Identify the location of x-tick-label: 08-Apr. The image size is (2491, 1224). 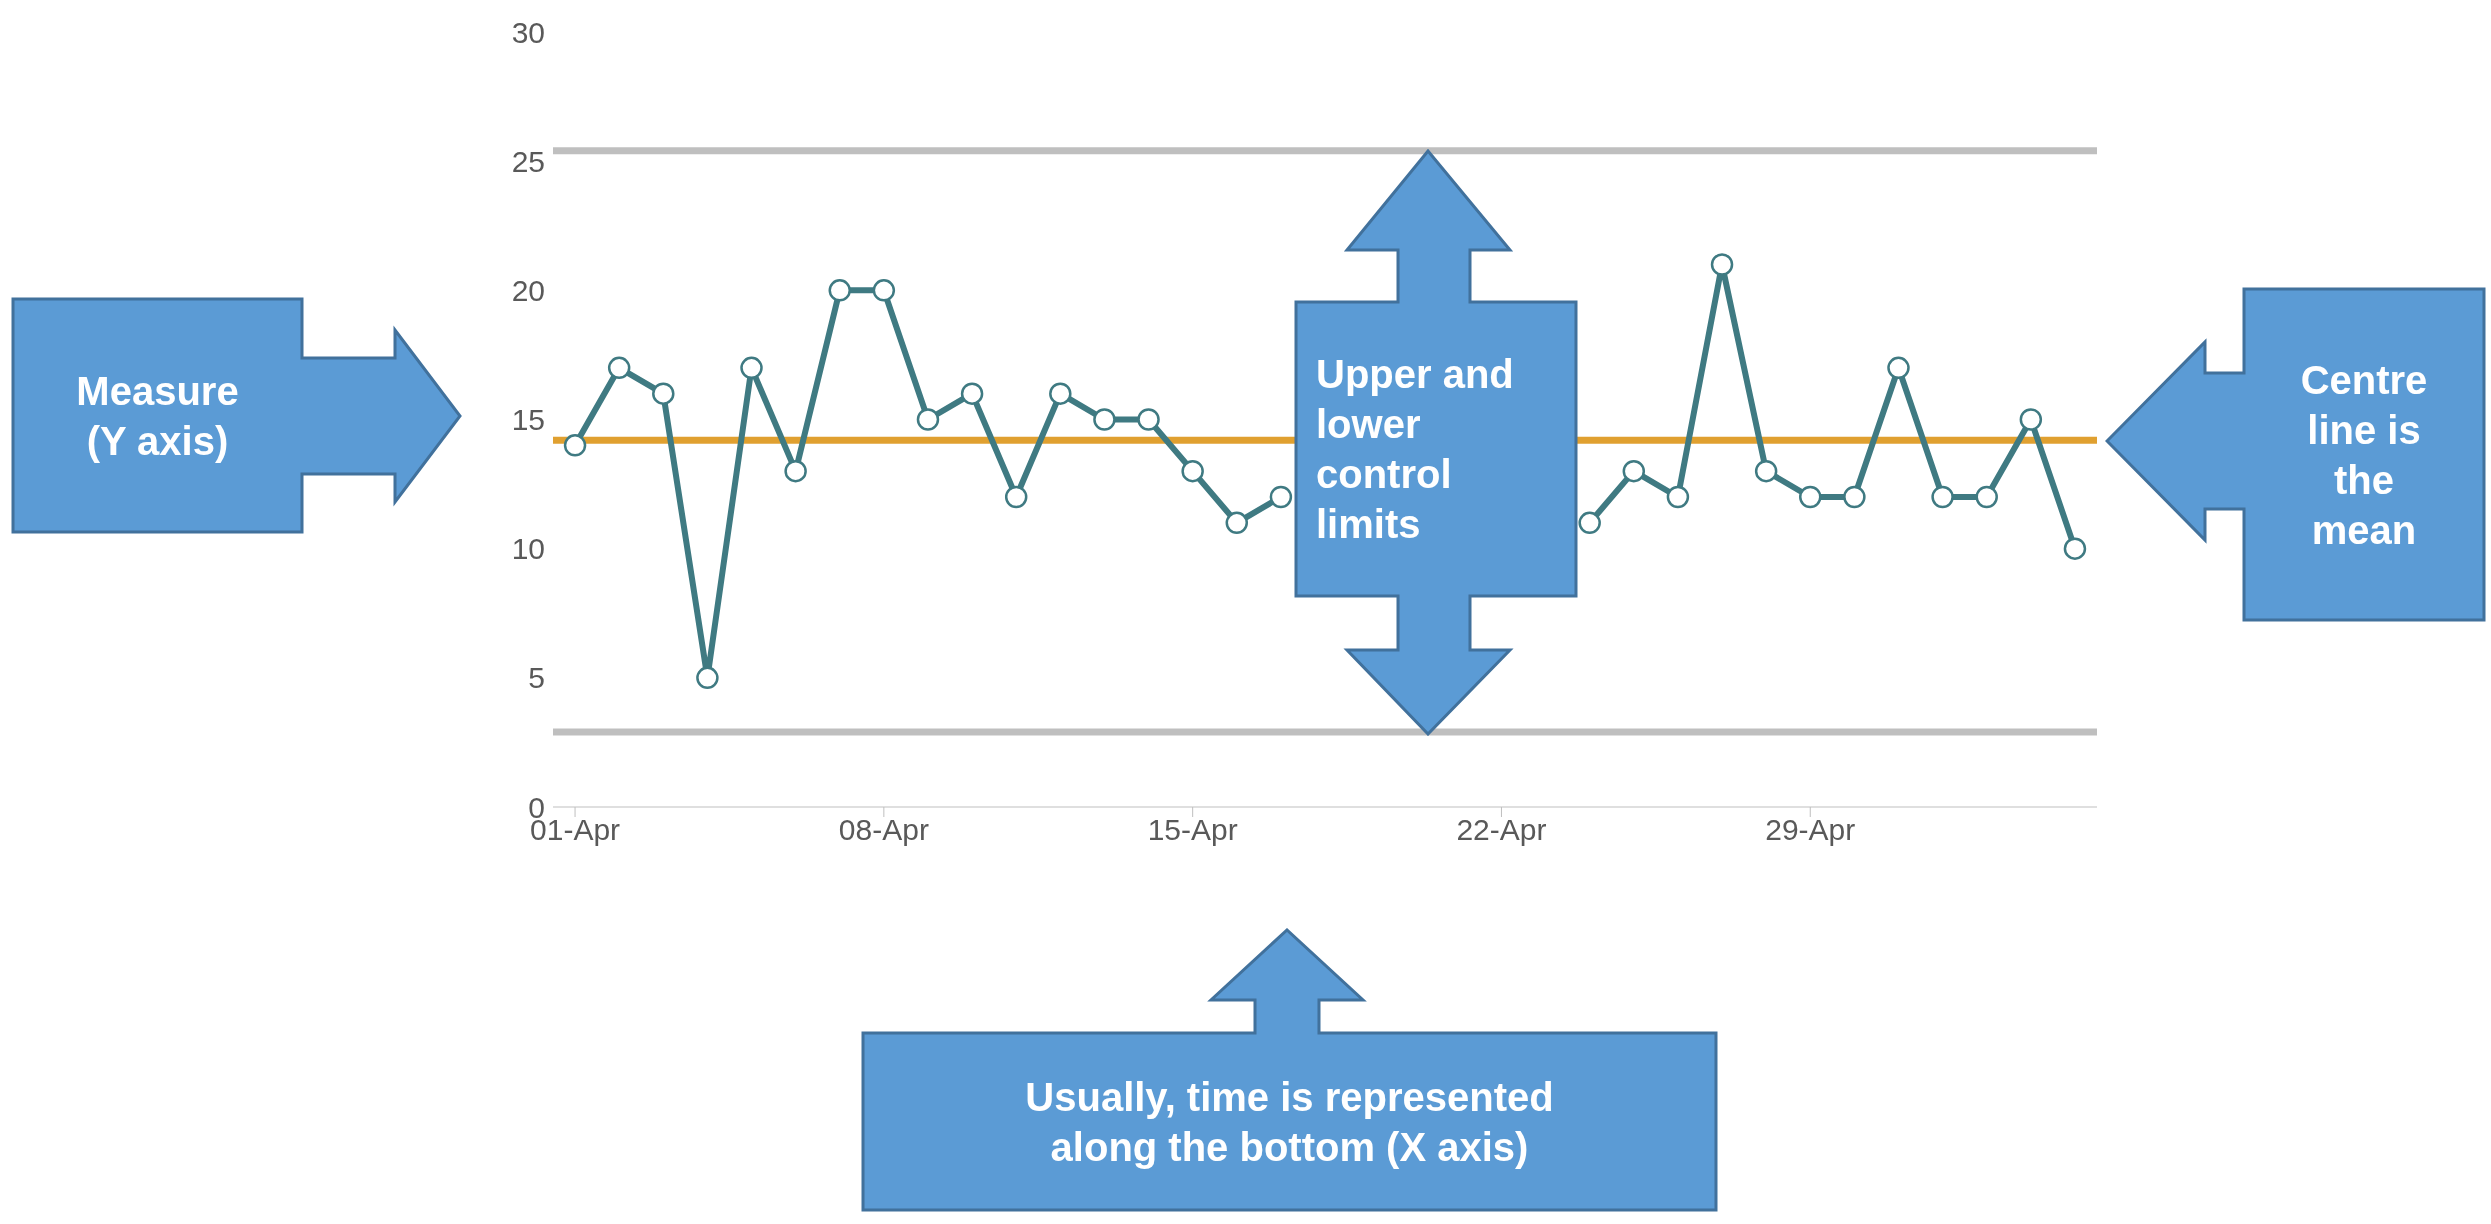
(883, 830).